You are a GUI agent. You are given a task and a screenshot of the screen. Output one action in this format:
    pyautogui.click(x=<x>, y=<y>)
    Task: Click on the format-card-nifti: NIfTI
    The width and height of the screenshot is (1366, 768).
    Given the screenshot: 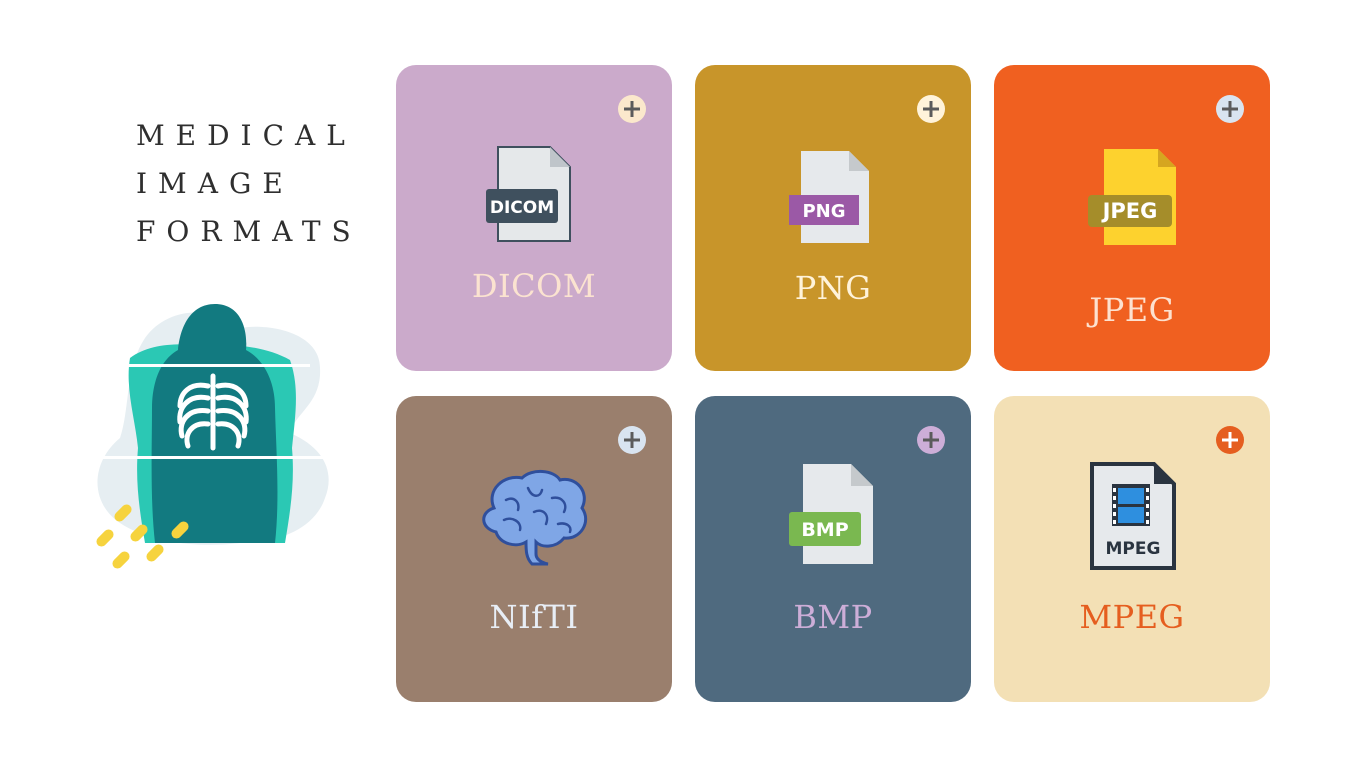 What is the action you would take?
    pyautogui.click(x=534, y=549)
    